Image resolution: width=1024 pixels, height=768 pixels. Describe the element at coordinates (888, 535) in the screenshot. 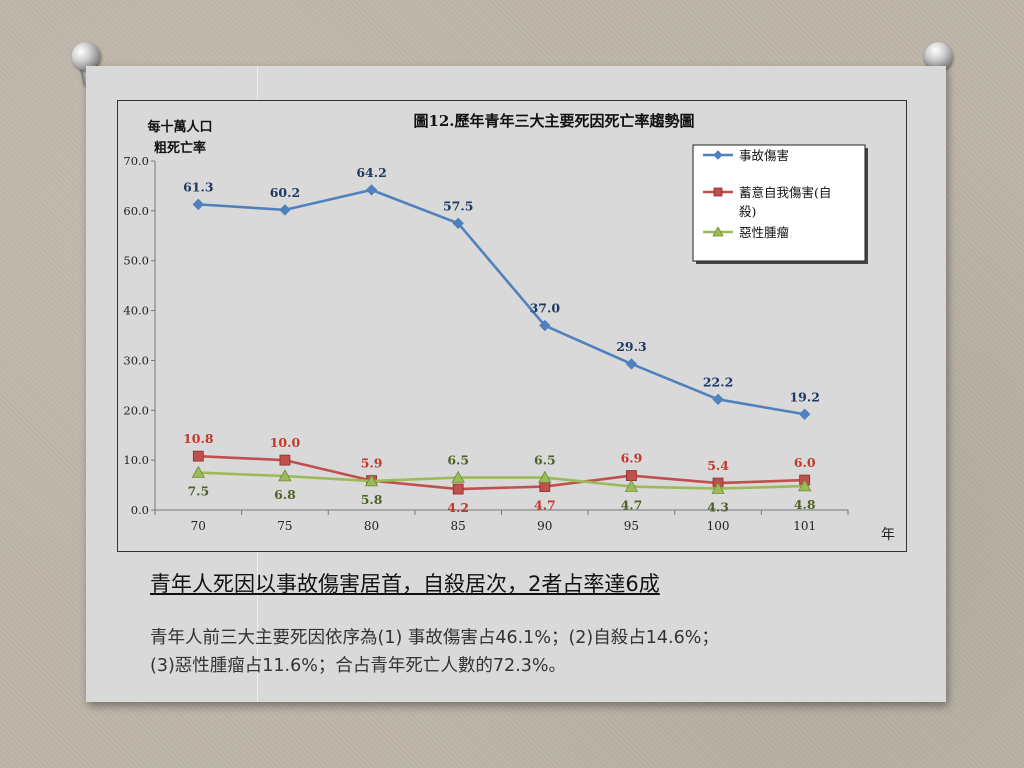

I see `x-axis-label: 年` at that location.